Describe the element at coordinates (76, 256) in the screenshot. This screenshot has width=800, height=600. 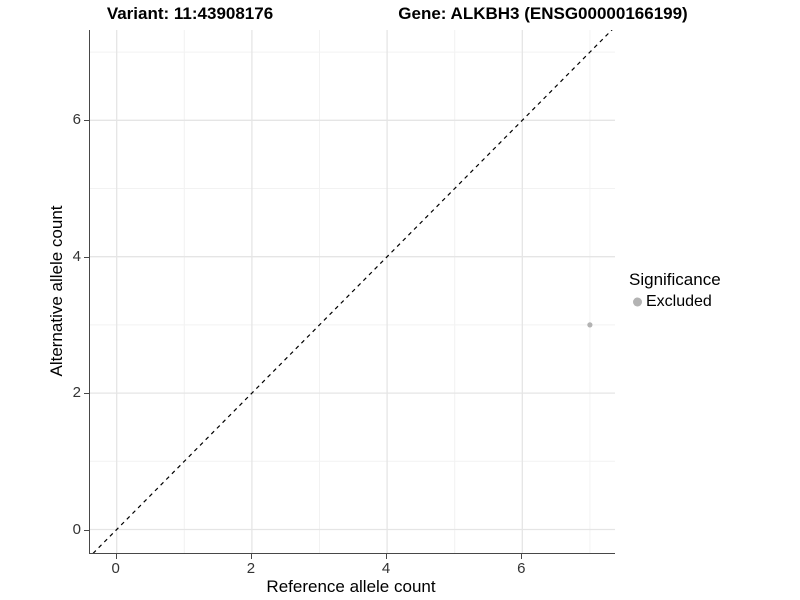
I see `y-tick-label: 4` at that location.